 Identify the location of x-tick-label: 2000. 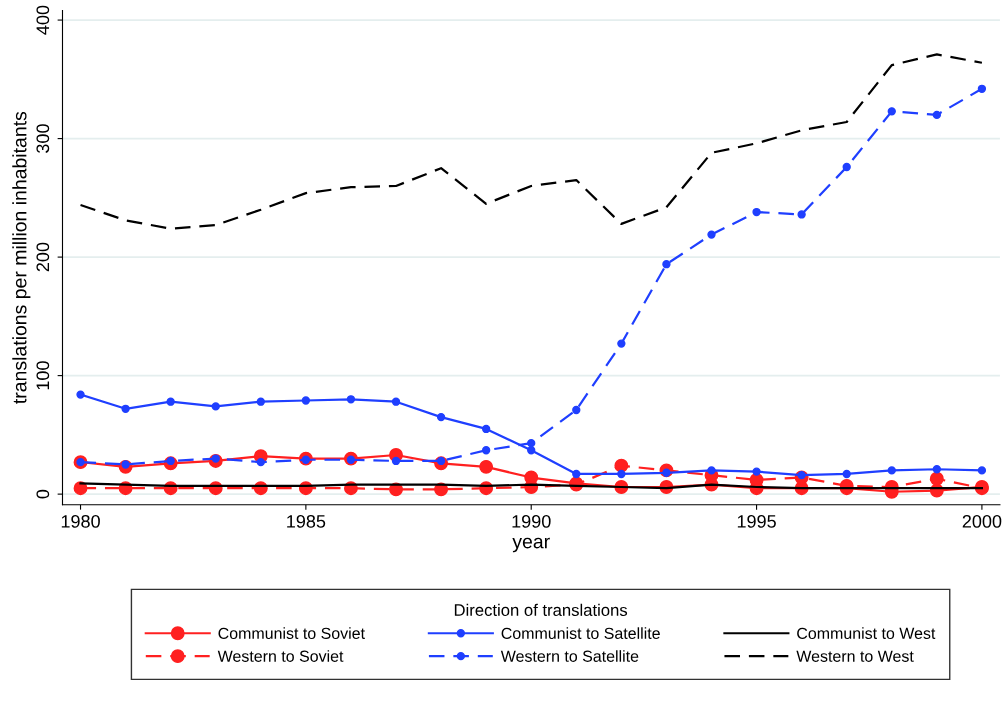
(982, 521).